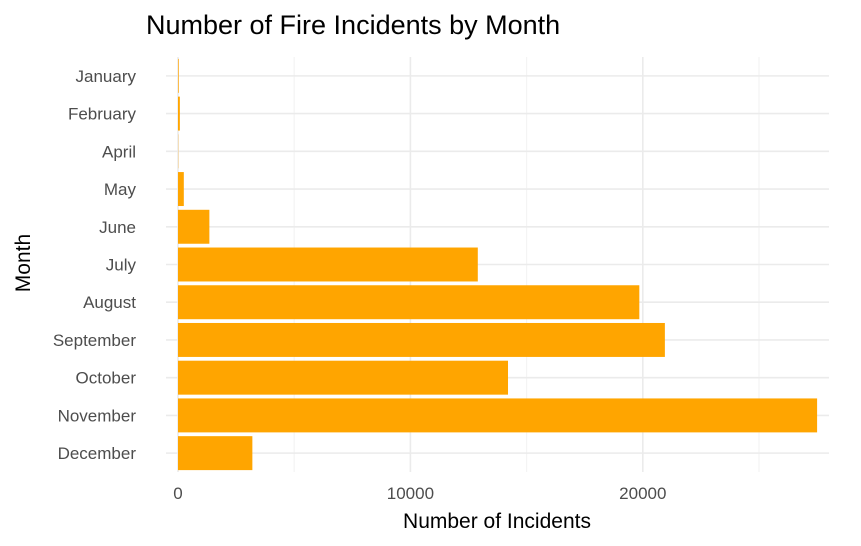  I want to click on x-axis-title: Number of Incidents, so click(497, 521).